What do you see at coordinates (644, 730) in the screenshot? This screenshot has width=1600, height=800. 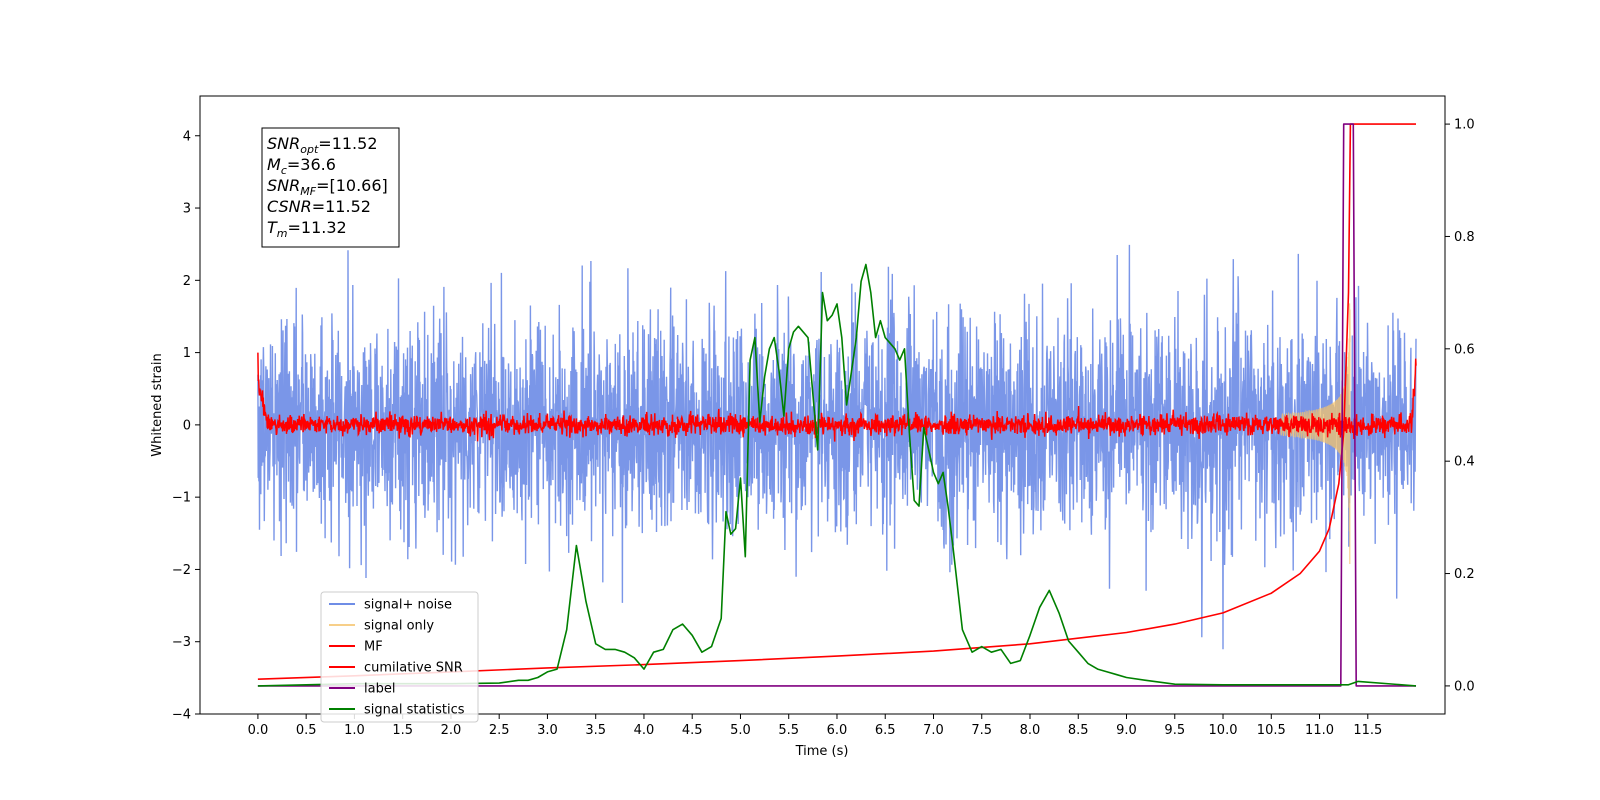 I see `x-tick-label: 4.0` at bounding box center [644, 730].